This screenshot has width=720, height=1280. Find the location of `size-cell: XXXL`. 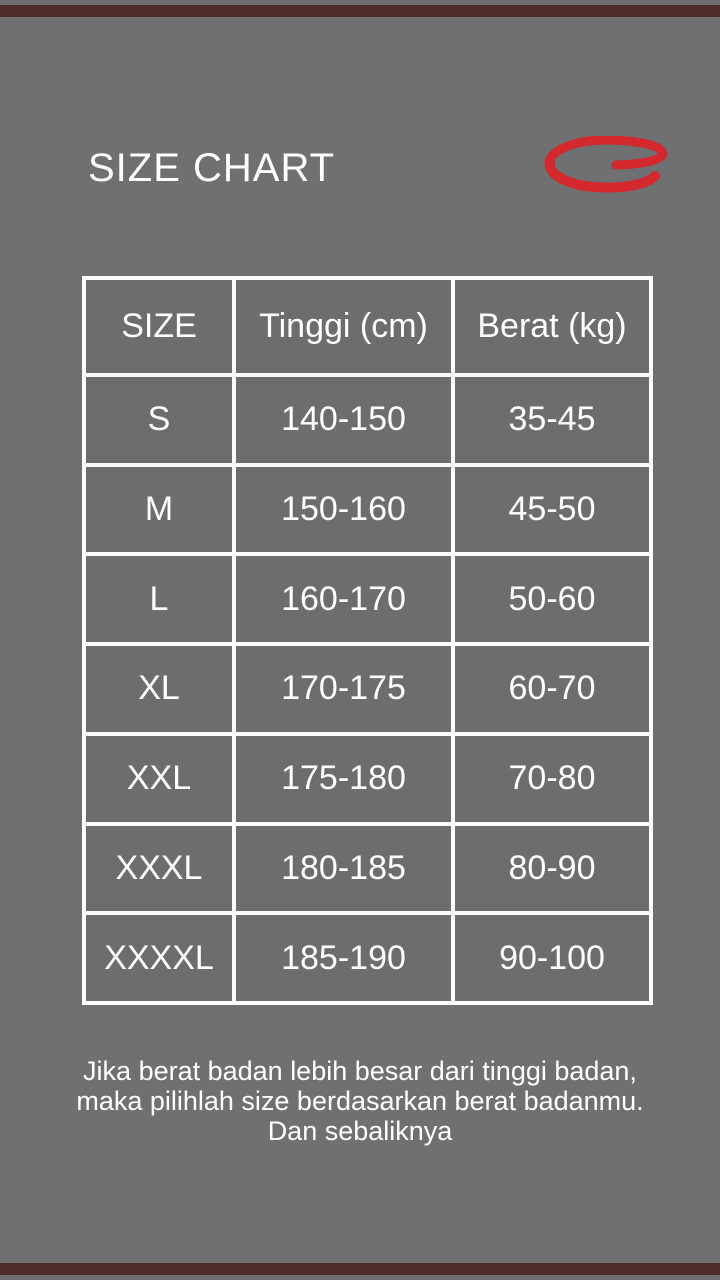

size-cell: XXXL is located at coordinates (159, 868).